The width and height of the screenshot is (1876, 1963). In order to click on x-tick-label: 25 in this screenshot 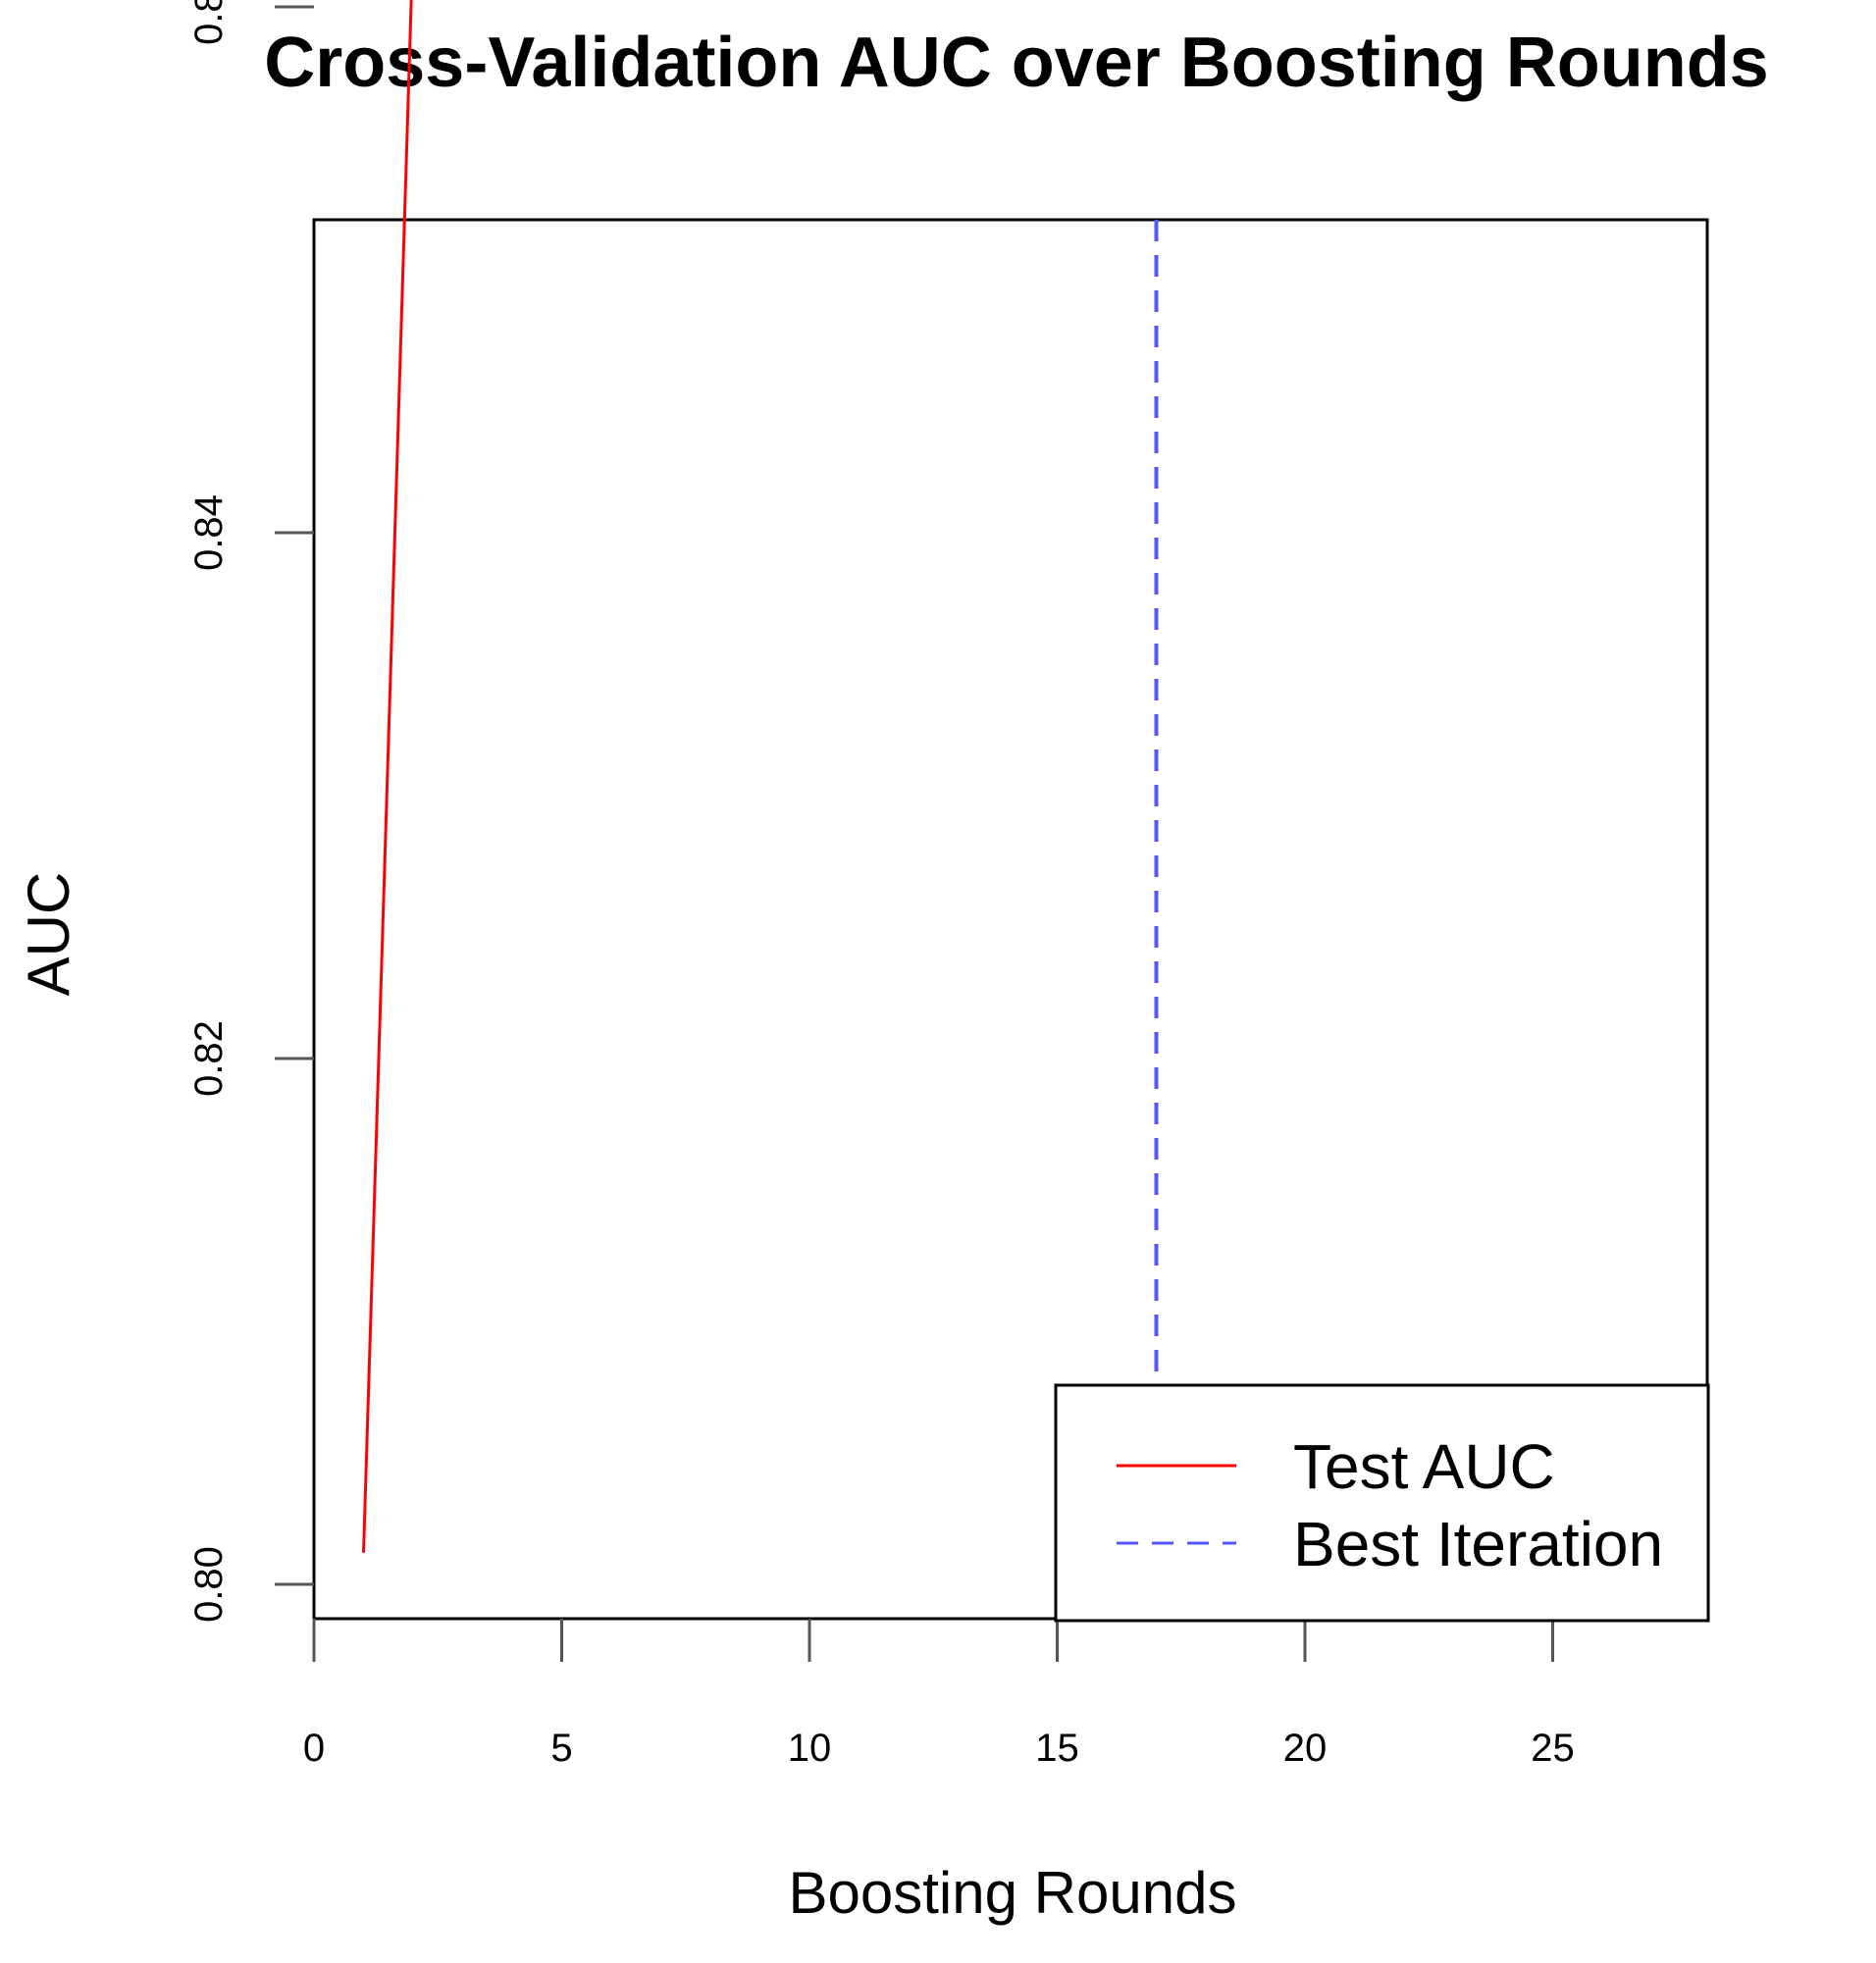, I will do `click(1553, 1749)`.